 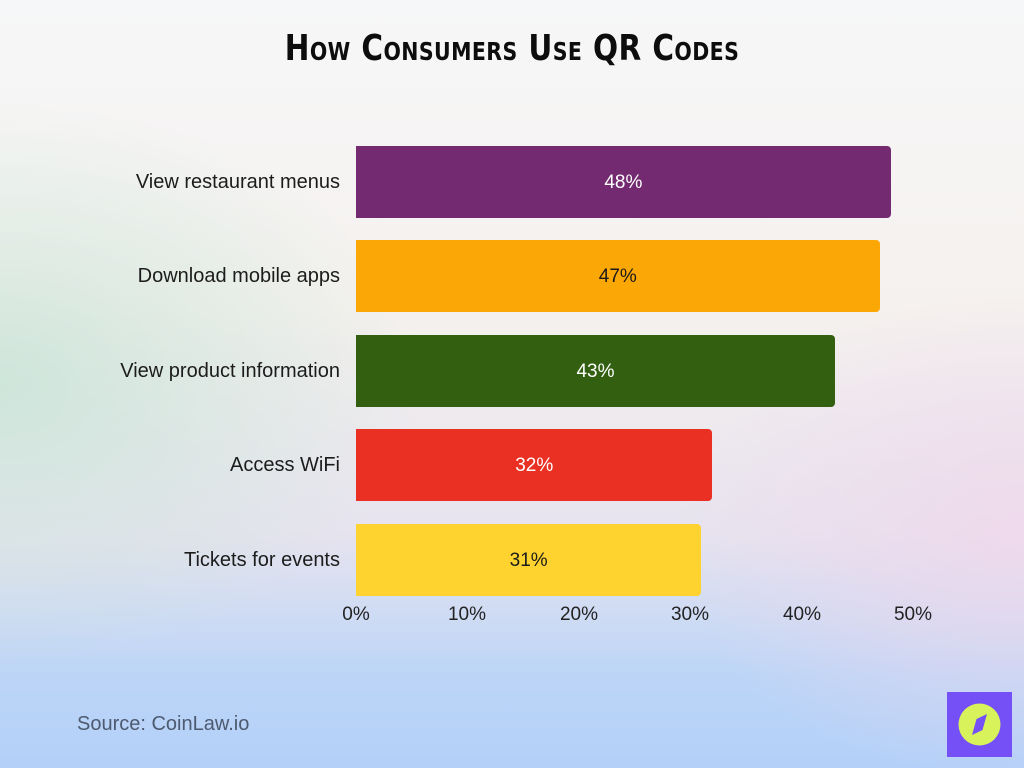 What do you see at coordinates (262, 560) in the screenshot?
I see `category-label: Tickets for events` at bounding box center [262, 560].